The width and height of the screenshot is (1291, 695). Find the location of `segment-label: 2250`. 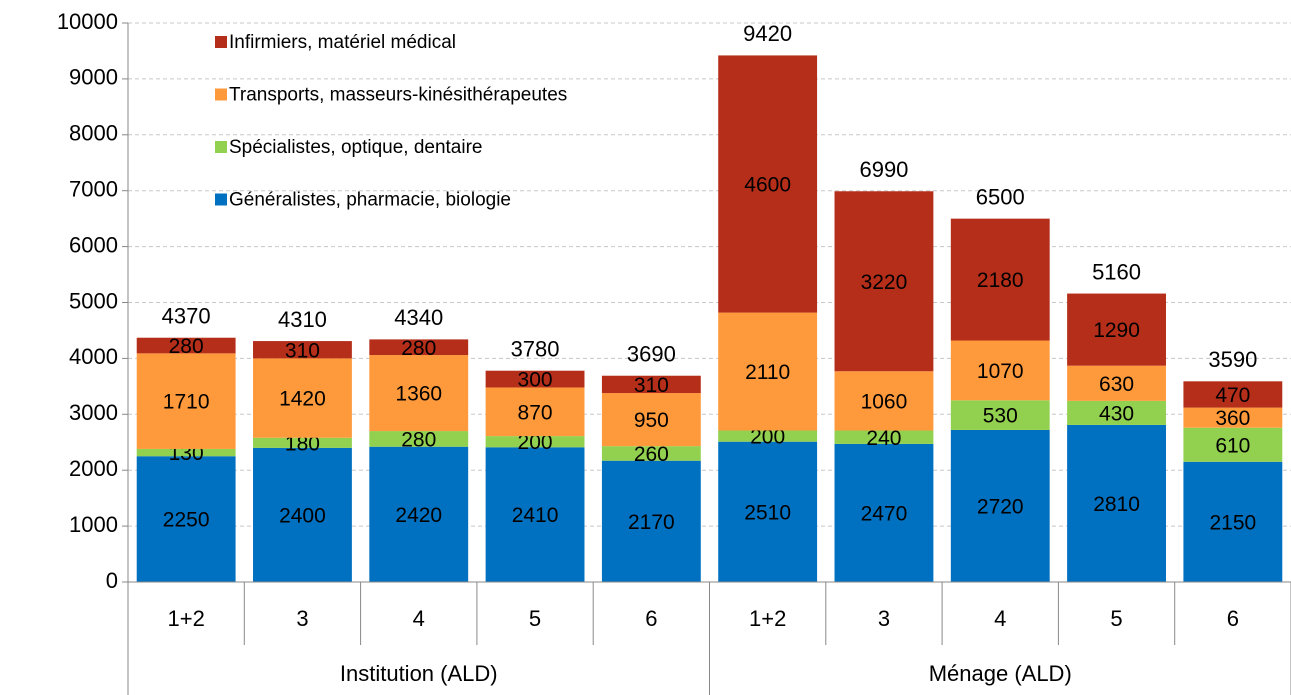

segment-label: 2250 is located at coordinates (186, 520).